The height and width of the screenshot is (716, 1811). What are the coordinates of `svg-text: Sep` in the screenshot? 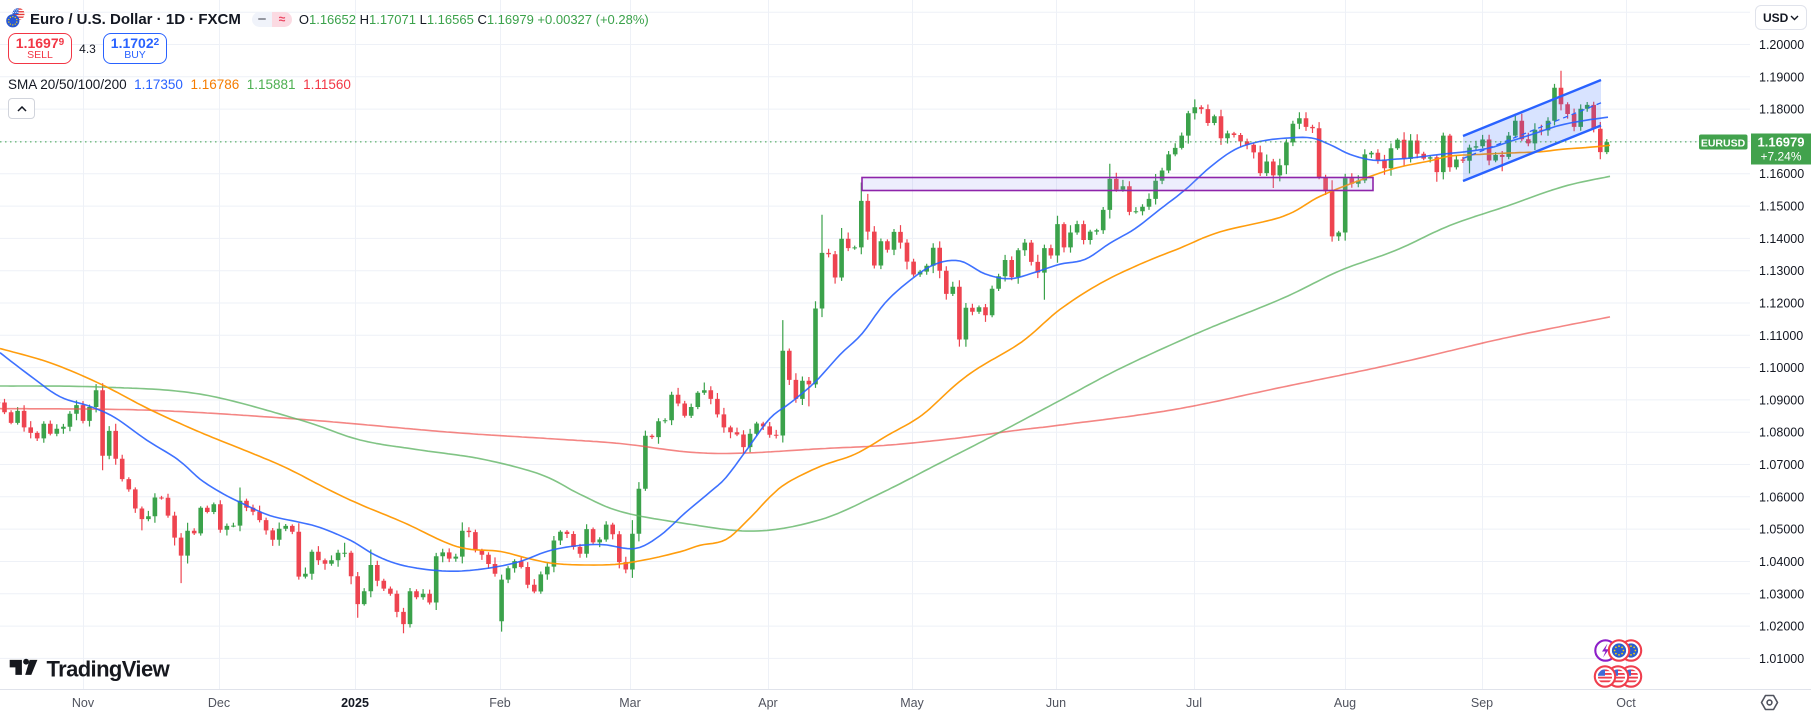 It's located at (1482, 703).